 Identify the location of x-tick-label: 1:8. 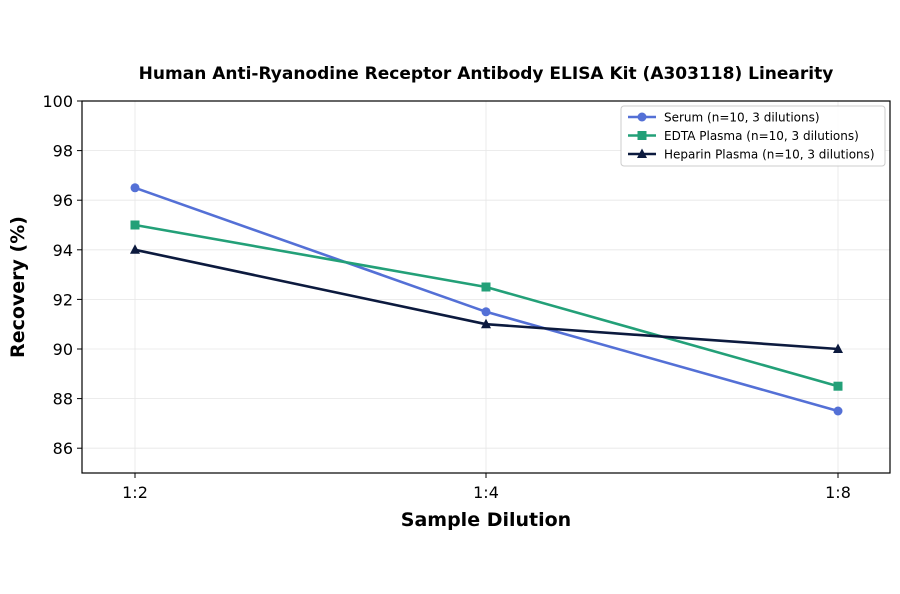
(838, 492).